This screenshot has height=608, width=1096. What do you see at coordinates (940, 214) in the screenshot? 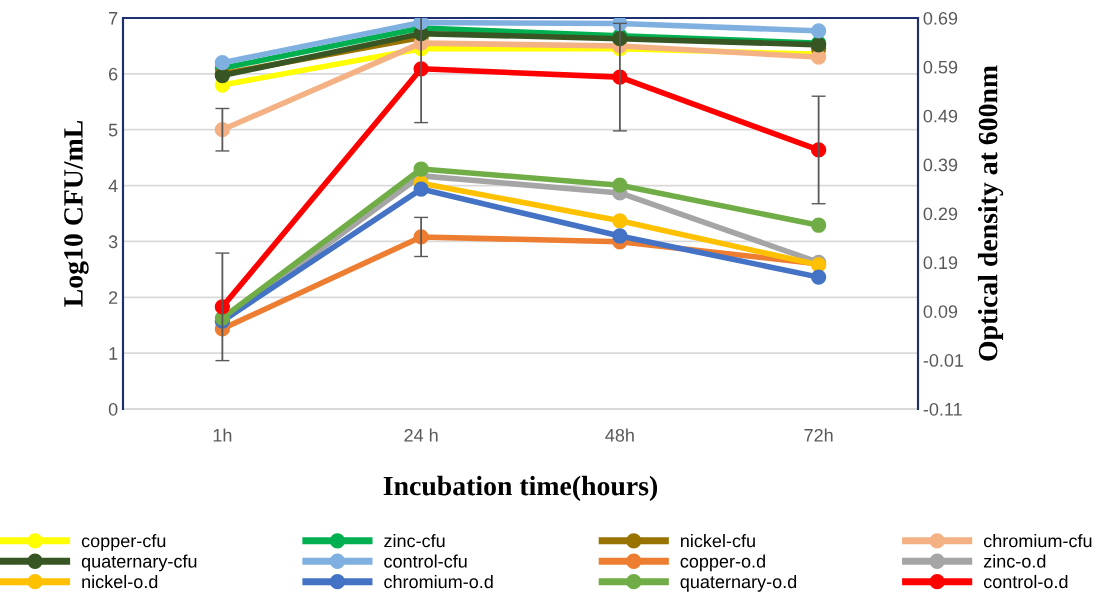
I see `y2-tick-label: 0.29` at bounding box center [940, 214].